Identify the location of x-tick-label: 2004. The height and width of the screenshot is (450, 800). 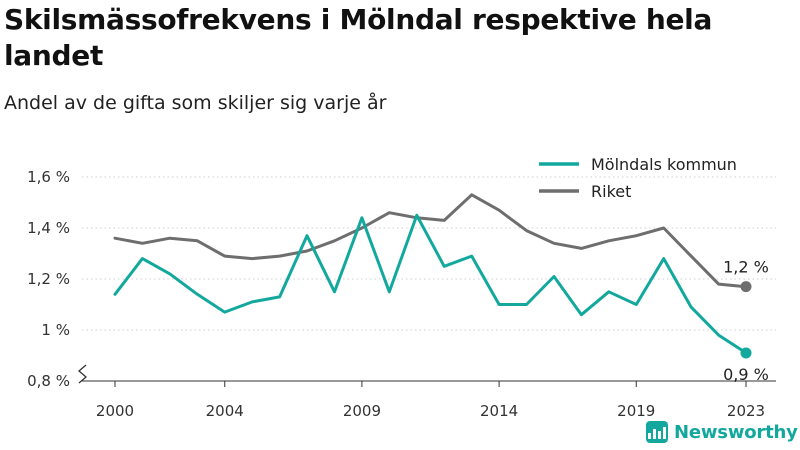
(225, 411).